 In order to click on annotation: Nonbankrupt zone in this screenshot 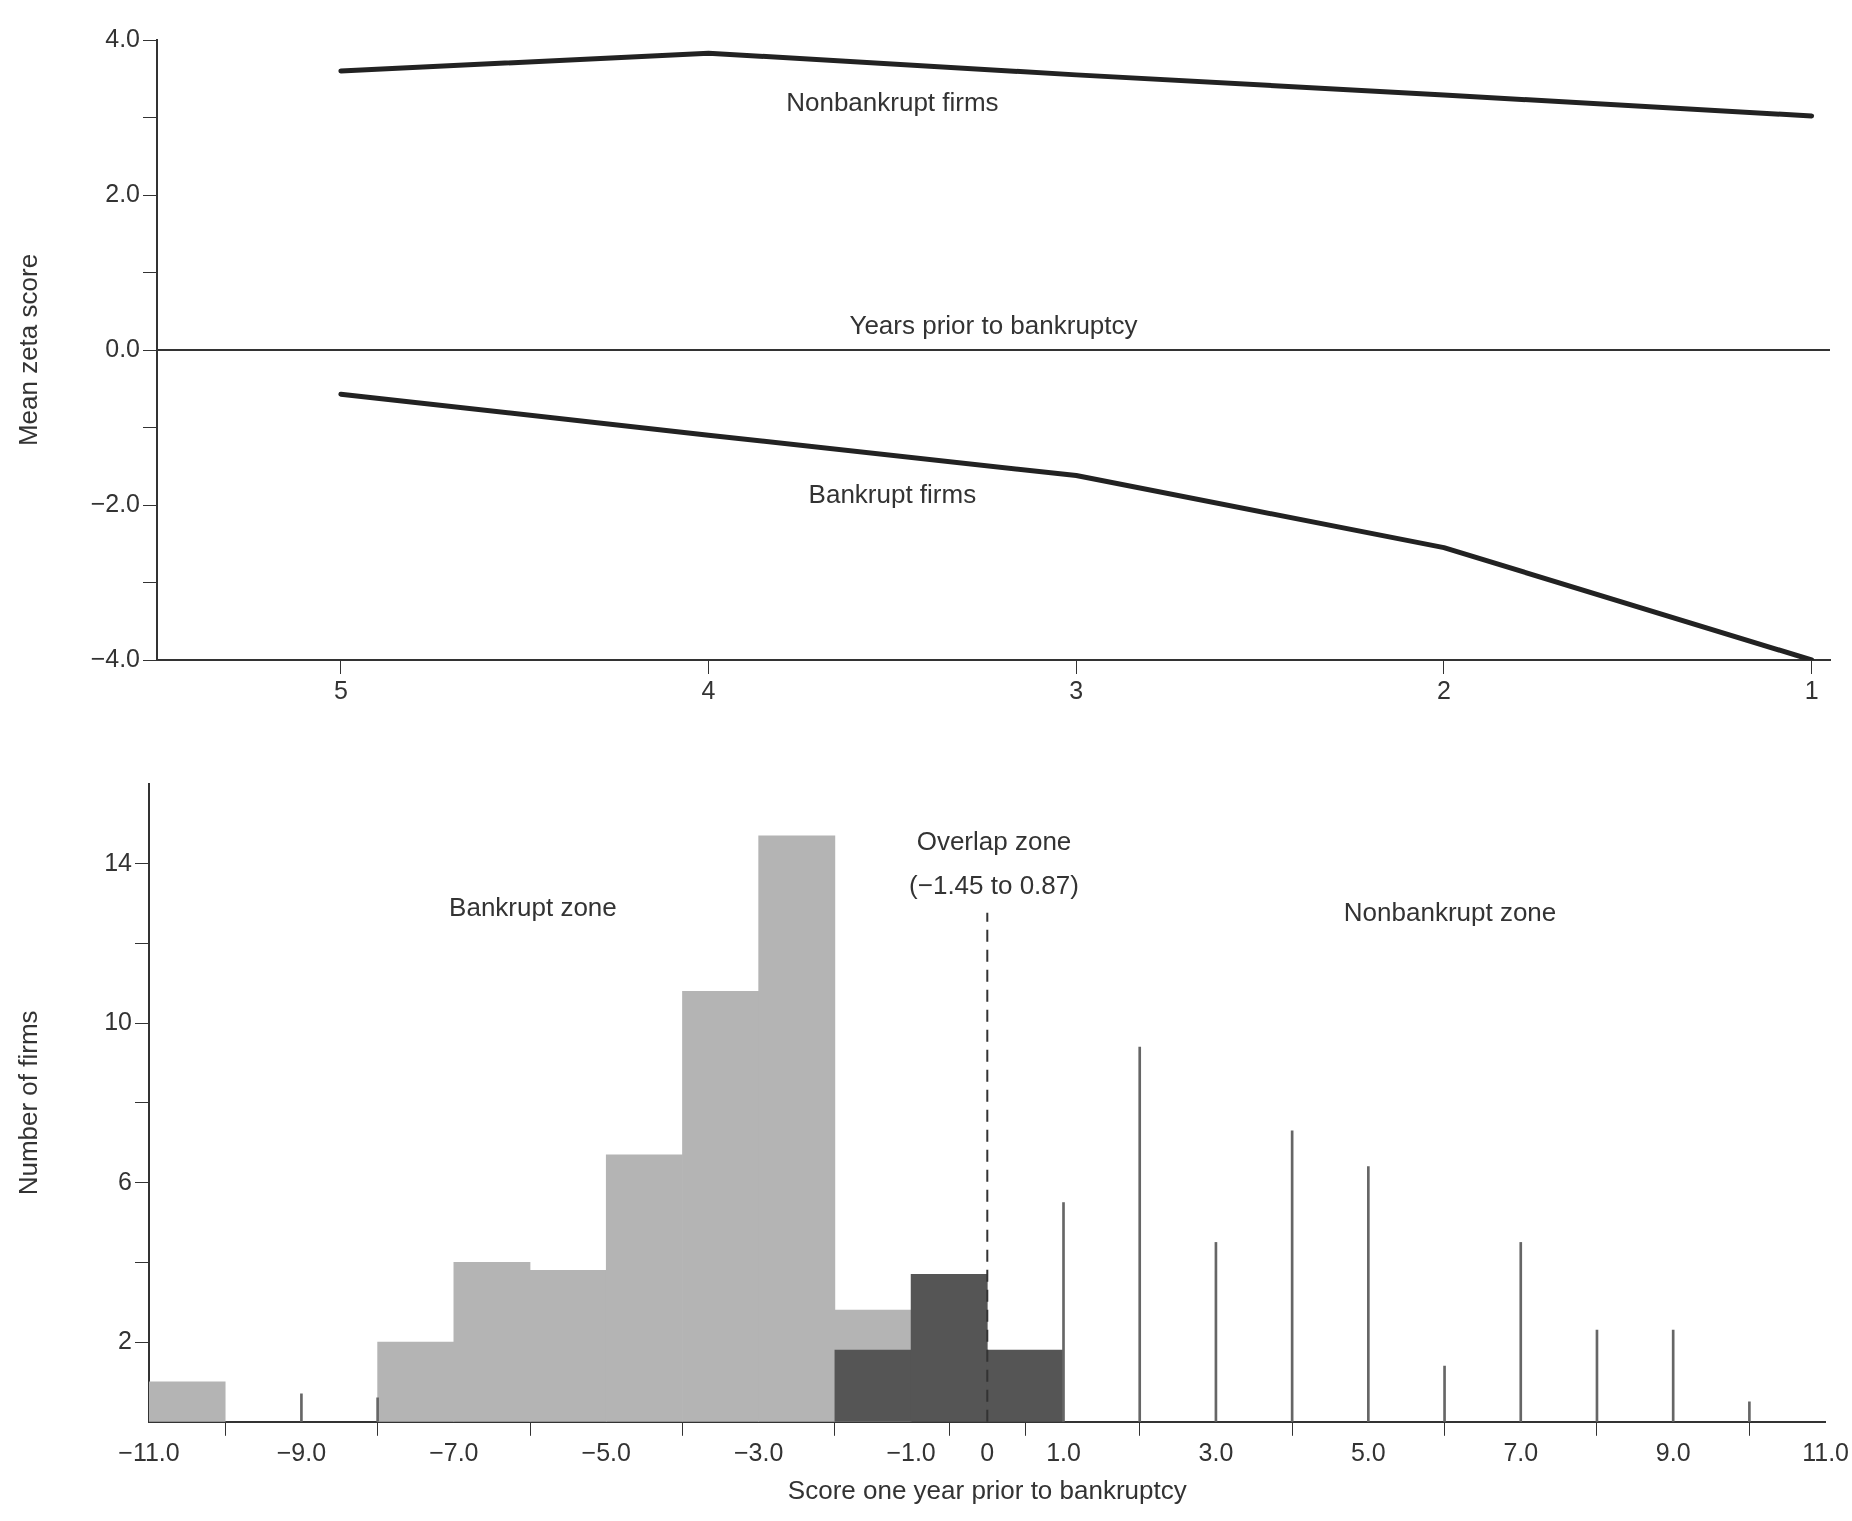, I will do `click(1450, 911)`.